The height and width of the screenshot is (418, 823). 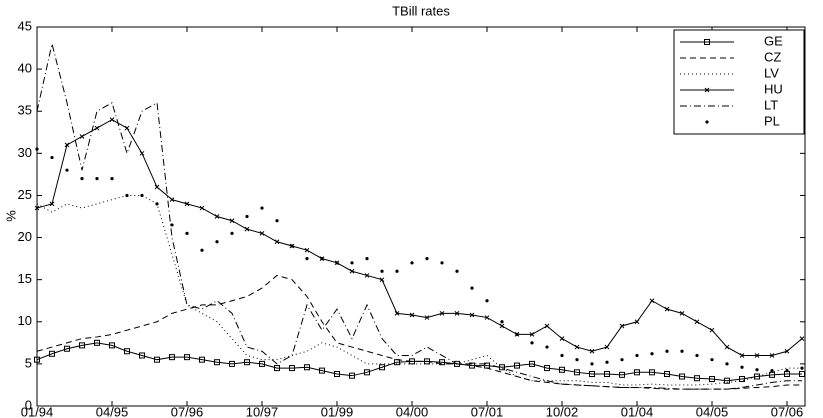 I want to click on x-tick-label: 10/02, so click(x=562, y=411).